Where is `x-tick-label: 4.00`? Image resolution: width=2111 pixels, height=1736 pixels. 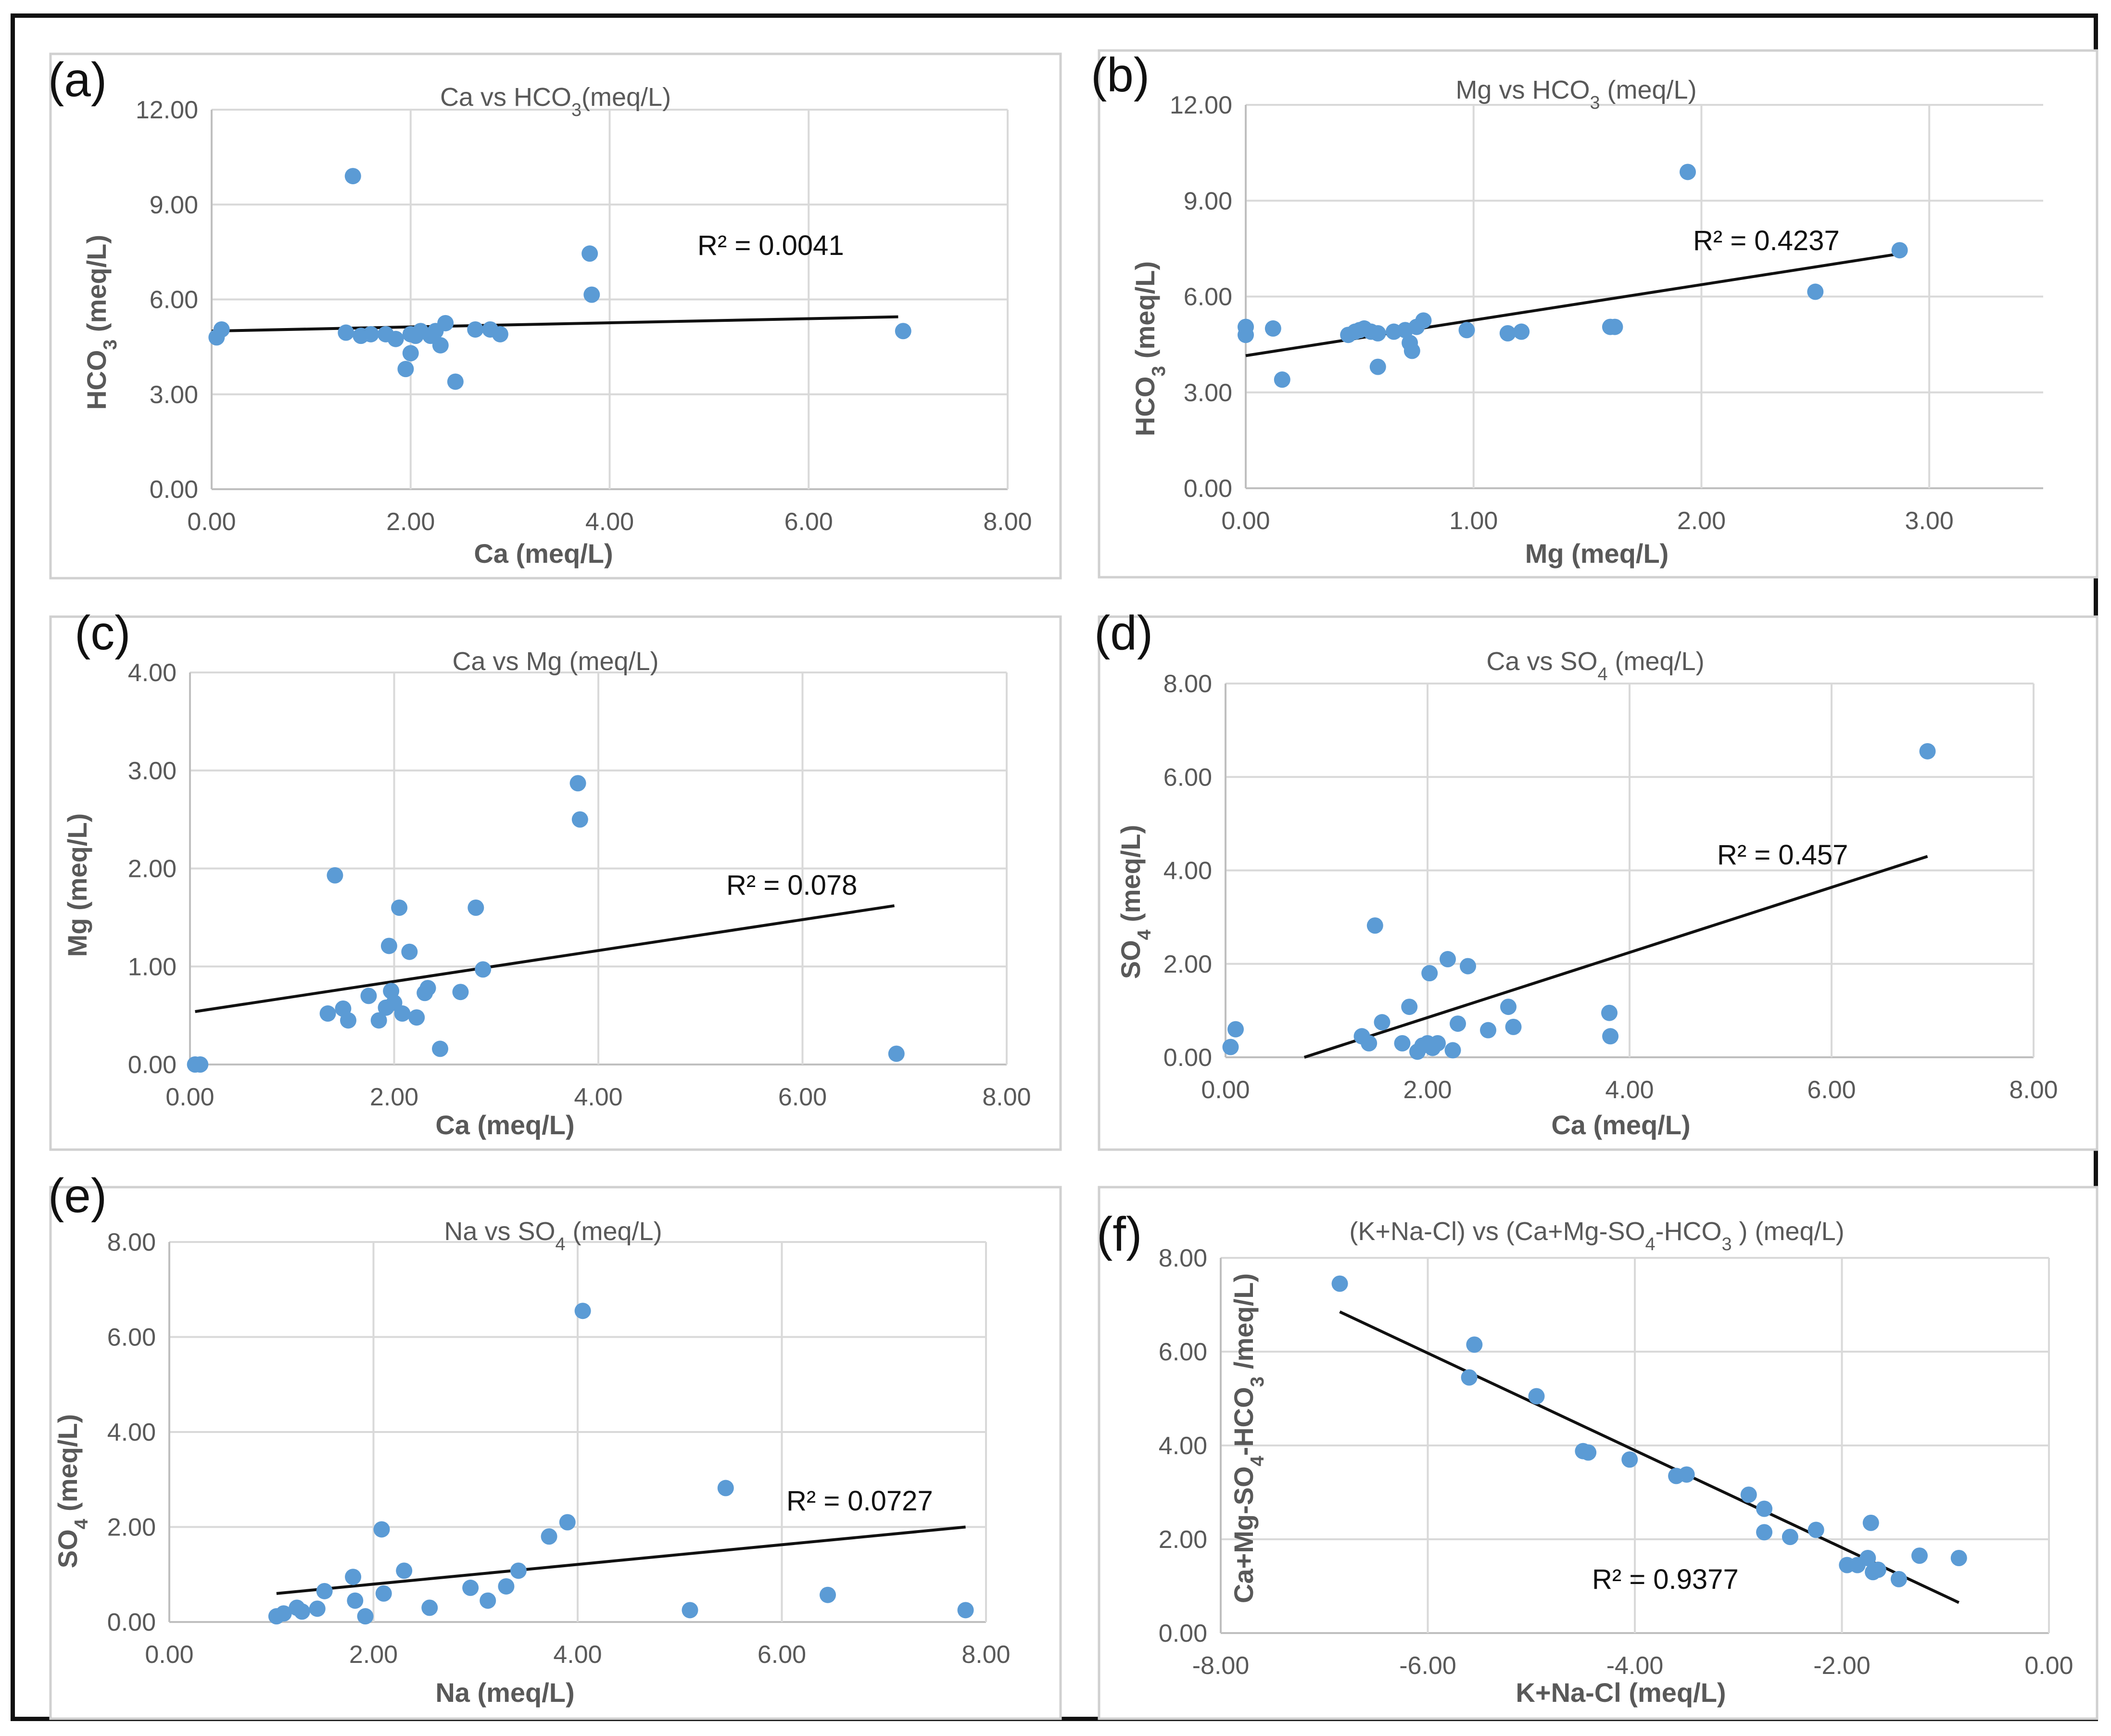 x-tick-label: 4.00 is located at coordinates (610, 522).